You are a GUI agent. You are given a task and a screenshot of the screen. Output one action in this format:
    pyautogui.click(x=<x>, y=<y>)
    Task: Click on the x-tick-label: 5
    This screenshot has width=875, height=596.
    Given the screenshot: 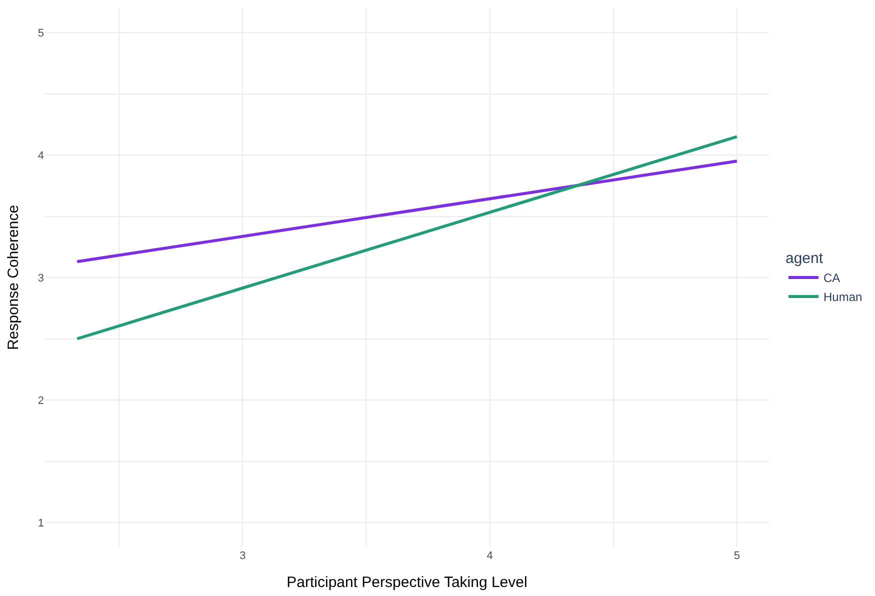 What is the action you would take?
    pyautogui.click(x=737, y=556)
    